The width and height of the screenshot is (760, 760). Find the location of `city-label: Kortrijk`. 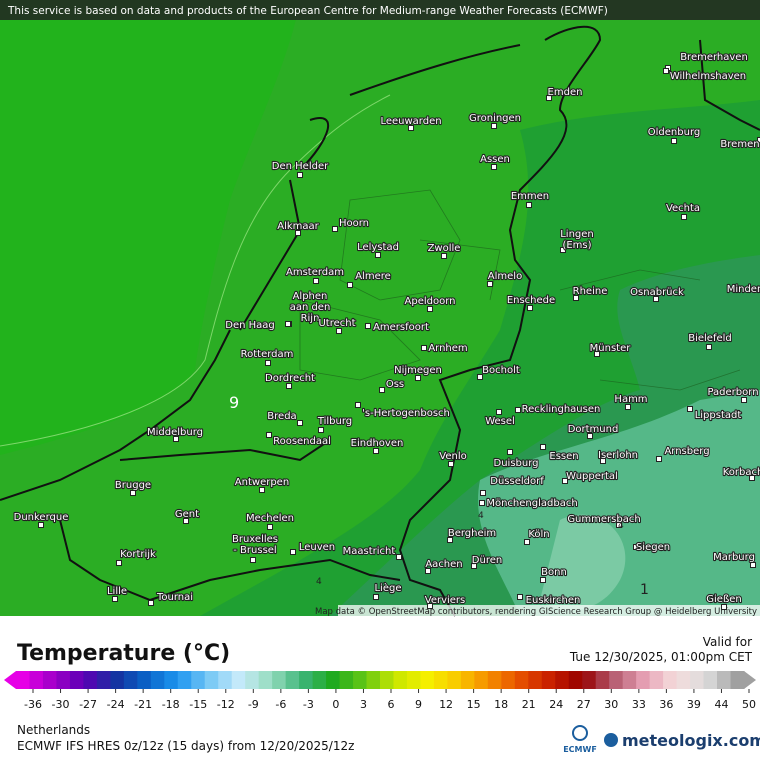

city-label: Kortrijk is located at coordinates (138, 554).